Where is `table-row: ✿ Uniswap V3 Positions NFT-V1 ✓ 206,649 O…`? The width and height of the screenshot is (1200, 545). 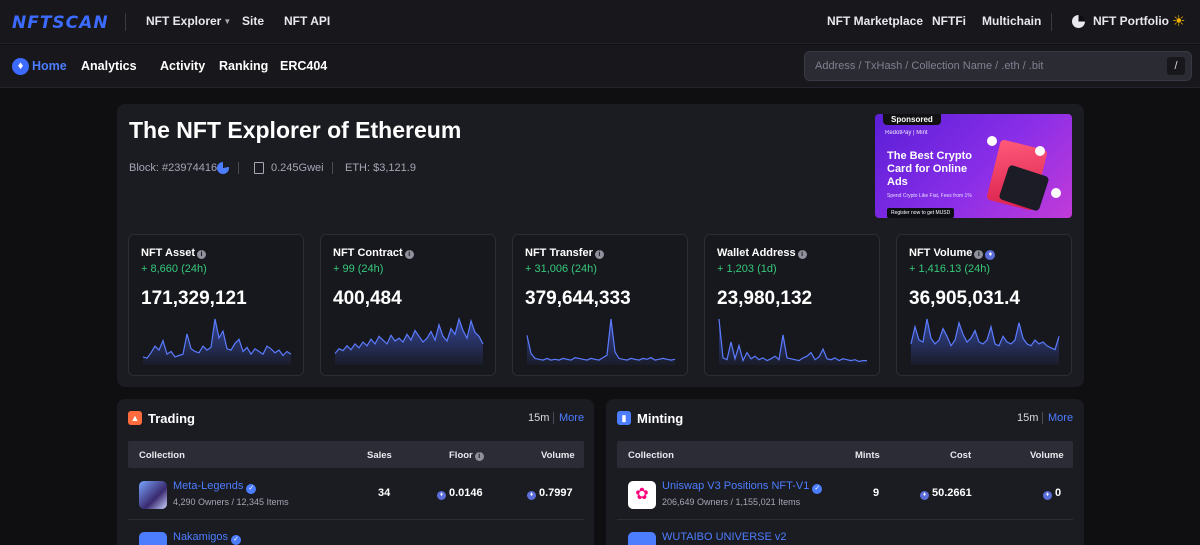
table-row: ✿ Uniswap V3 Positions NFT-V1 ✓ 206,649 O… is located at coordinates (845, 495).